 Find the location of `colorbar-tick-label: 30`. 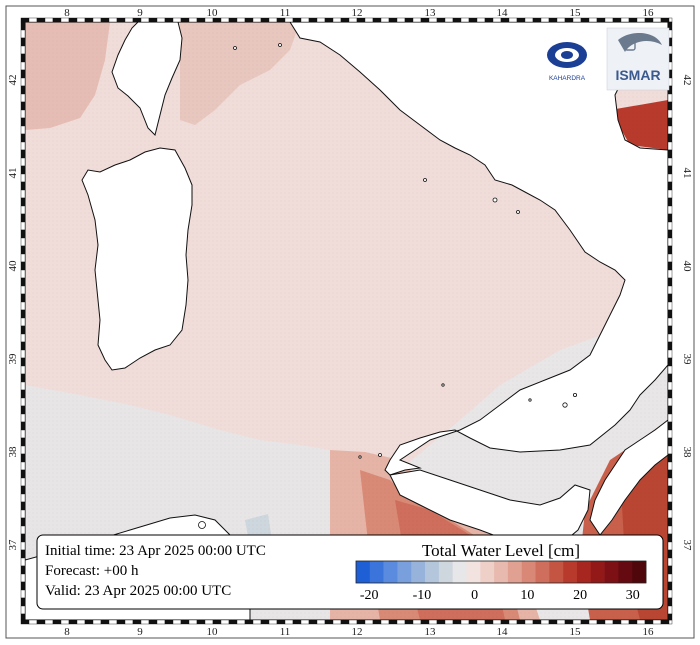

colorbar-tick-label: 30 is located at coordinates (633, 595).